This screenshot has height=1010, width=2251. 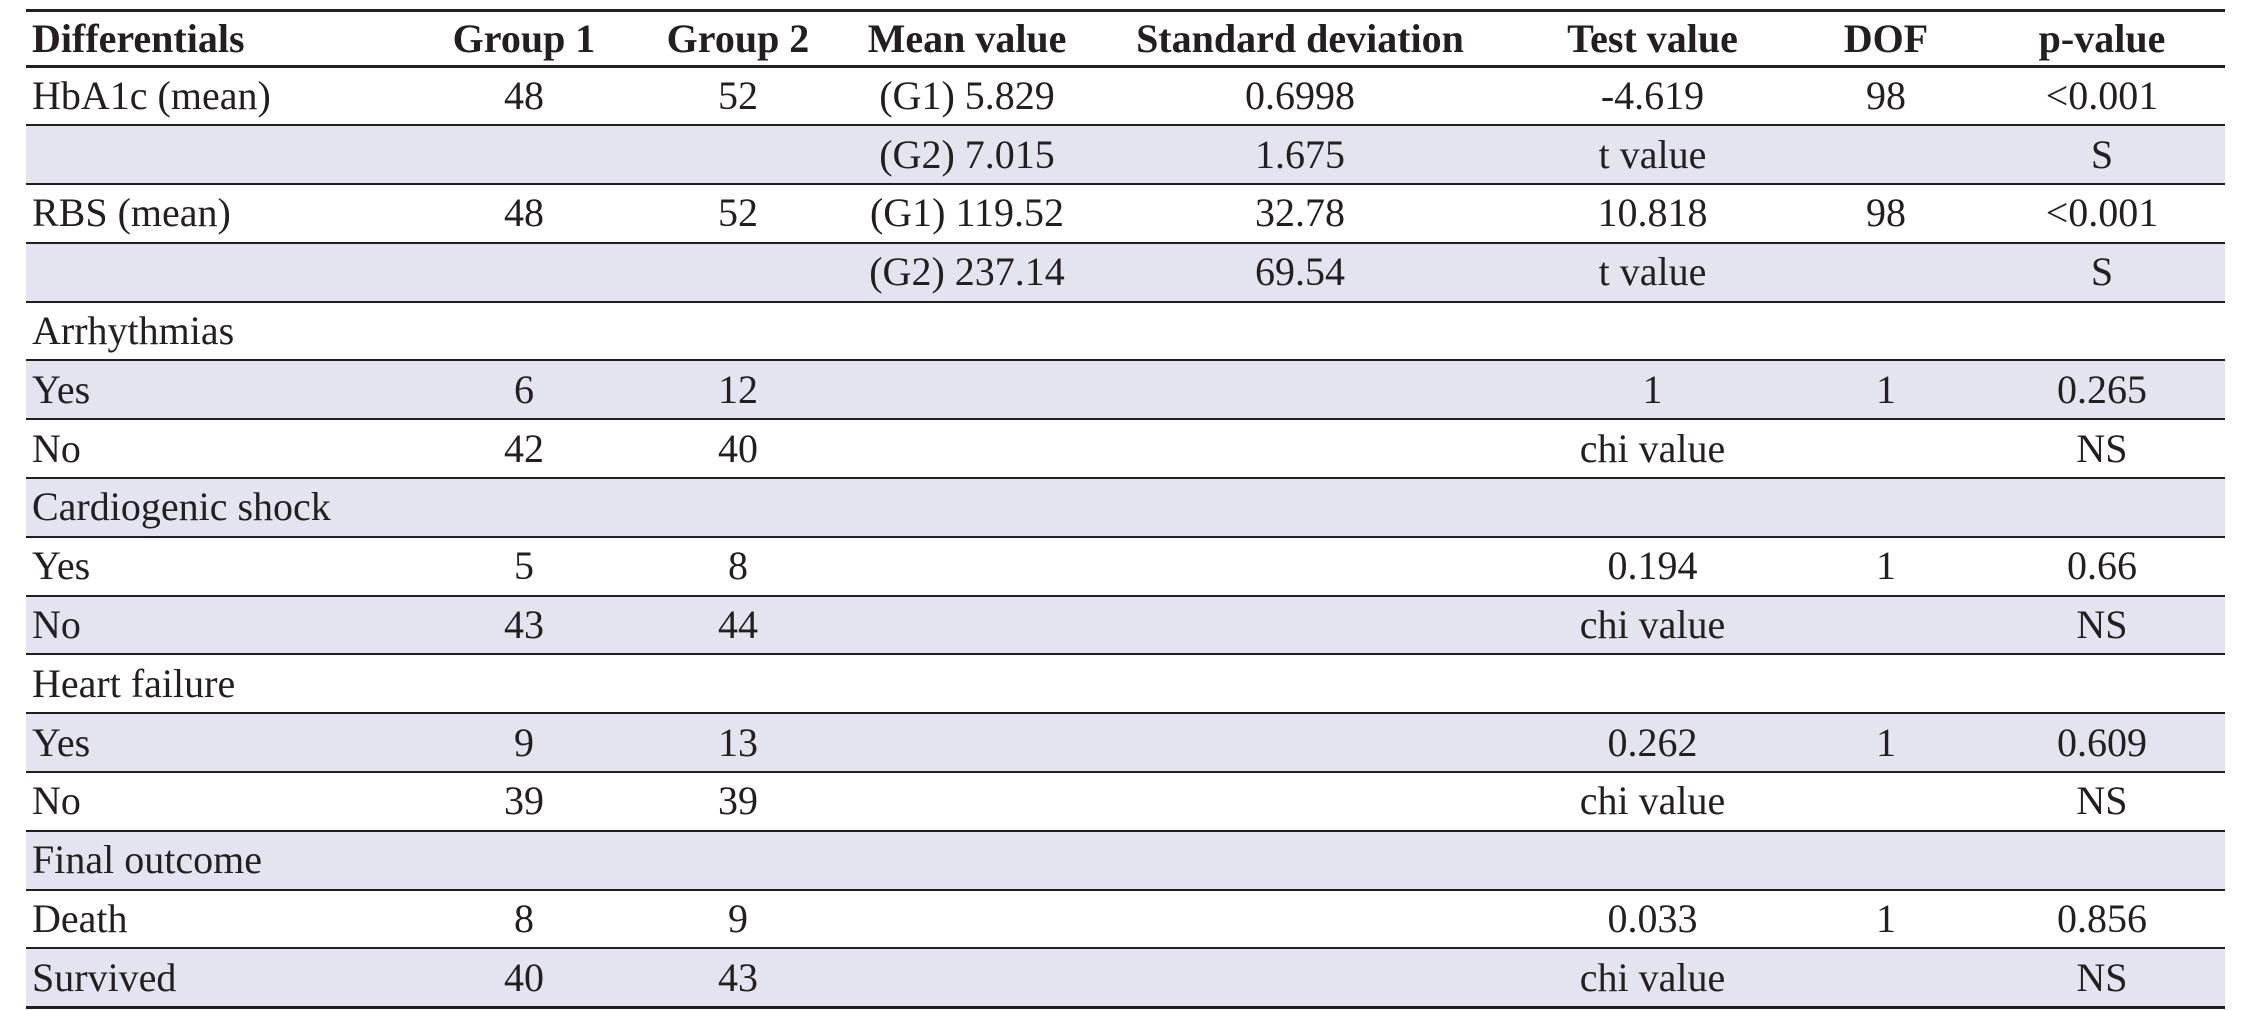 I want to click on cell-group-2: 40, so click(x=738, y=448).